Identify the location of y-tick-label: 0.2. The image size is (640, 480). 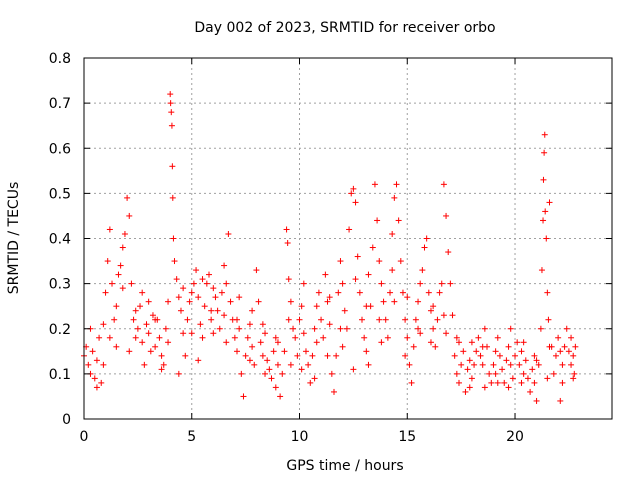
(60, 330).